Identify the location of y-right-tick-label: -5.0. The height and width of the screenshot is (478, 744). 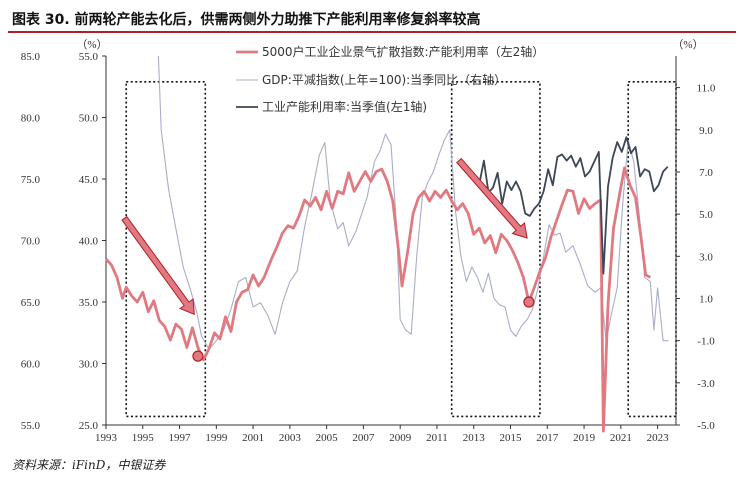
(706, 426).